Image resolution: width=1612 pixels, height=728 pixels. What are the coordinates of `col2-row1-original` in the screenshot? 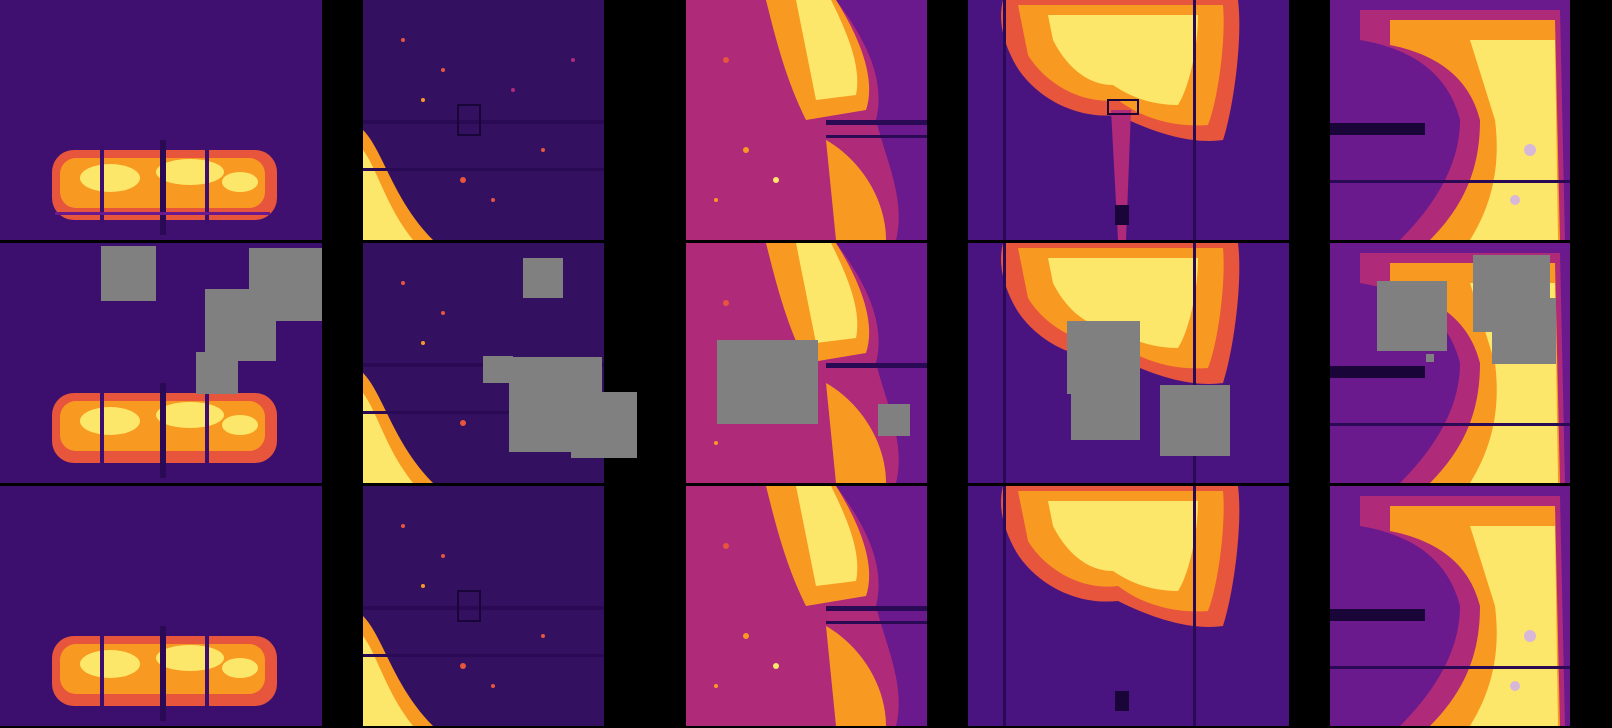 It's located at (483, 120).